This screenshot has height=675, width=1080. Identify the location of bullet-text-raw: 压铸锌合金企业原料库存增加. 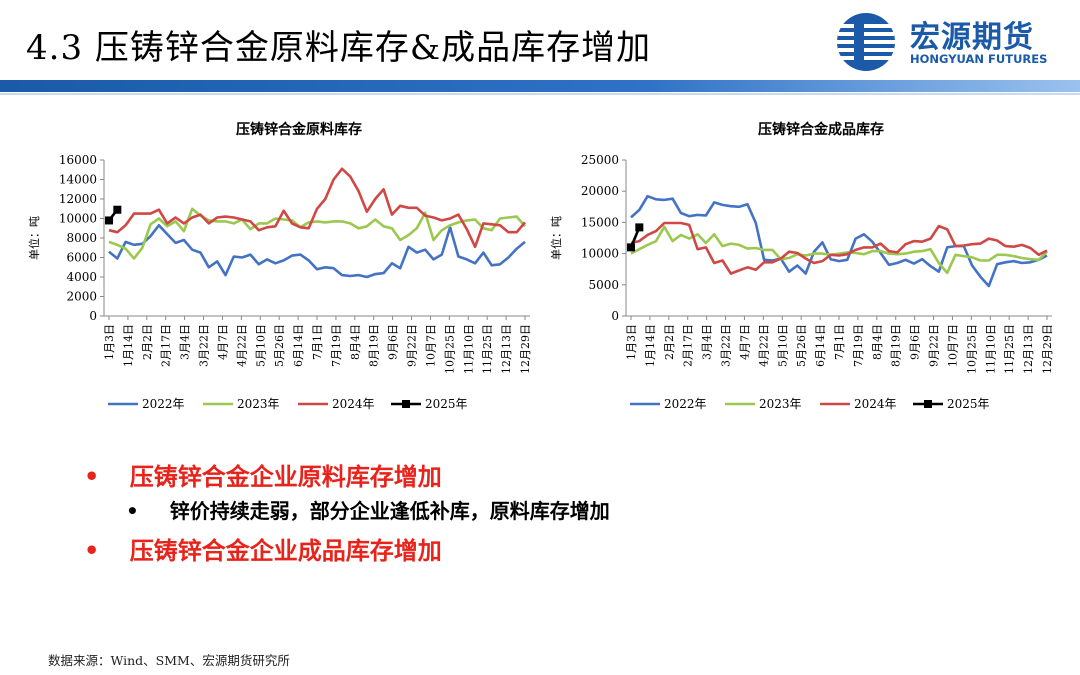
(285, 476).